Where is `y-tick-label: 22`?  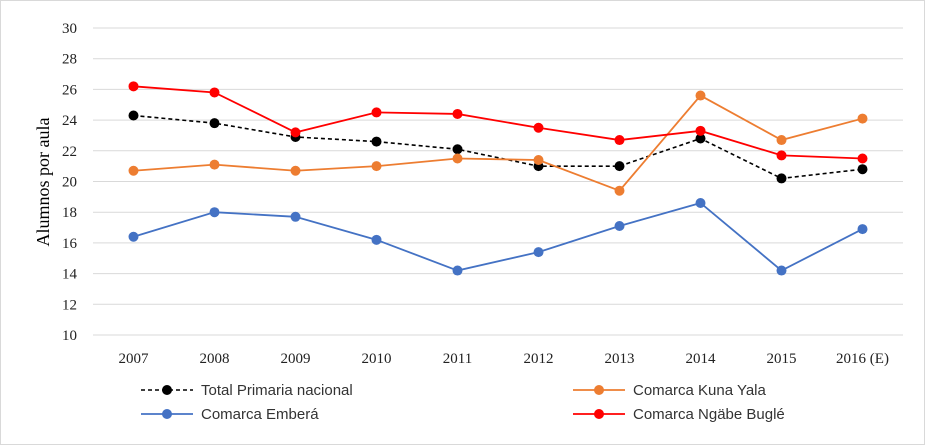 y-tick-label: 22 is located at coordinates (69, 152).